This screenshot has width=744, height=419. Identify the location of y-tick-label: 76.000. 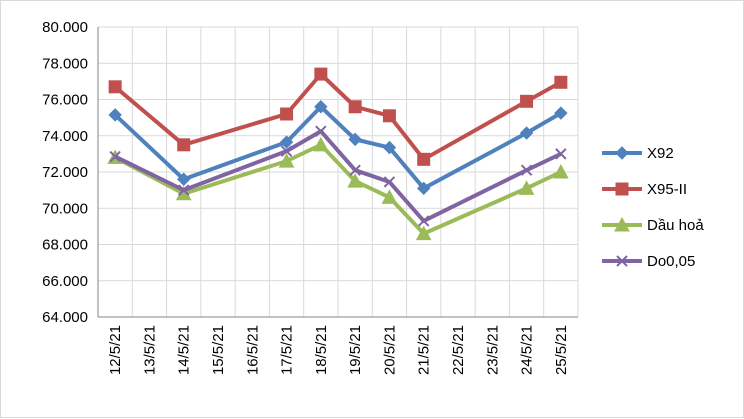
(65, 100).